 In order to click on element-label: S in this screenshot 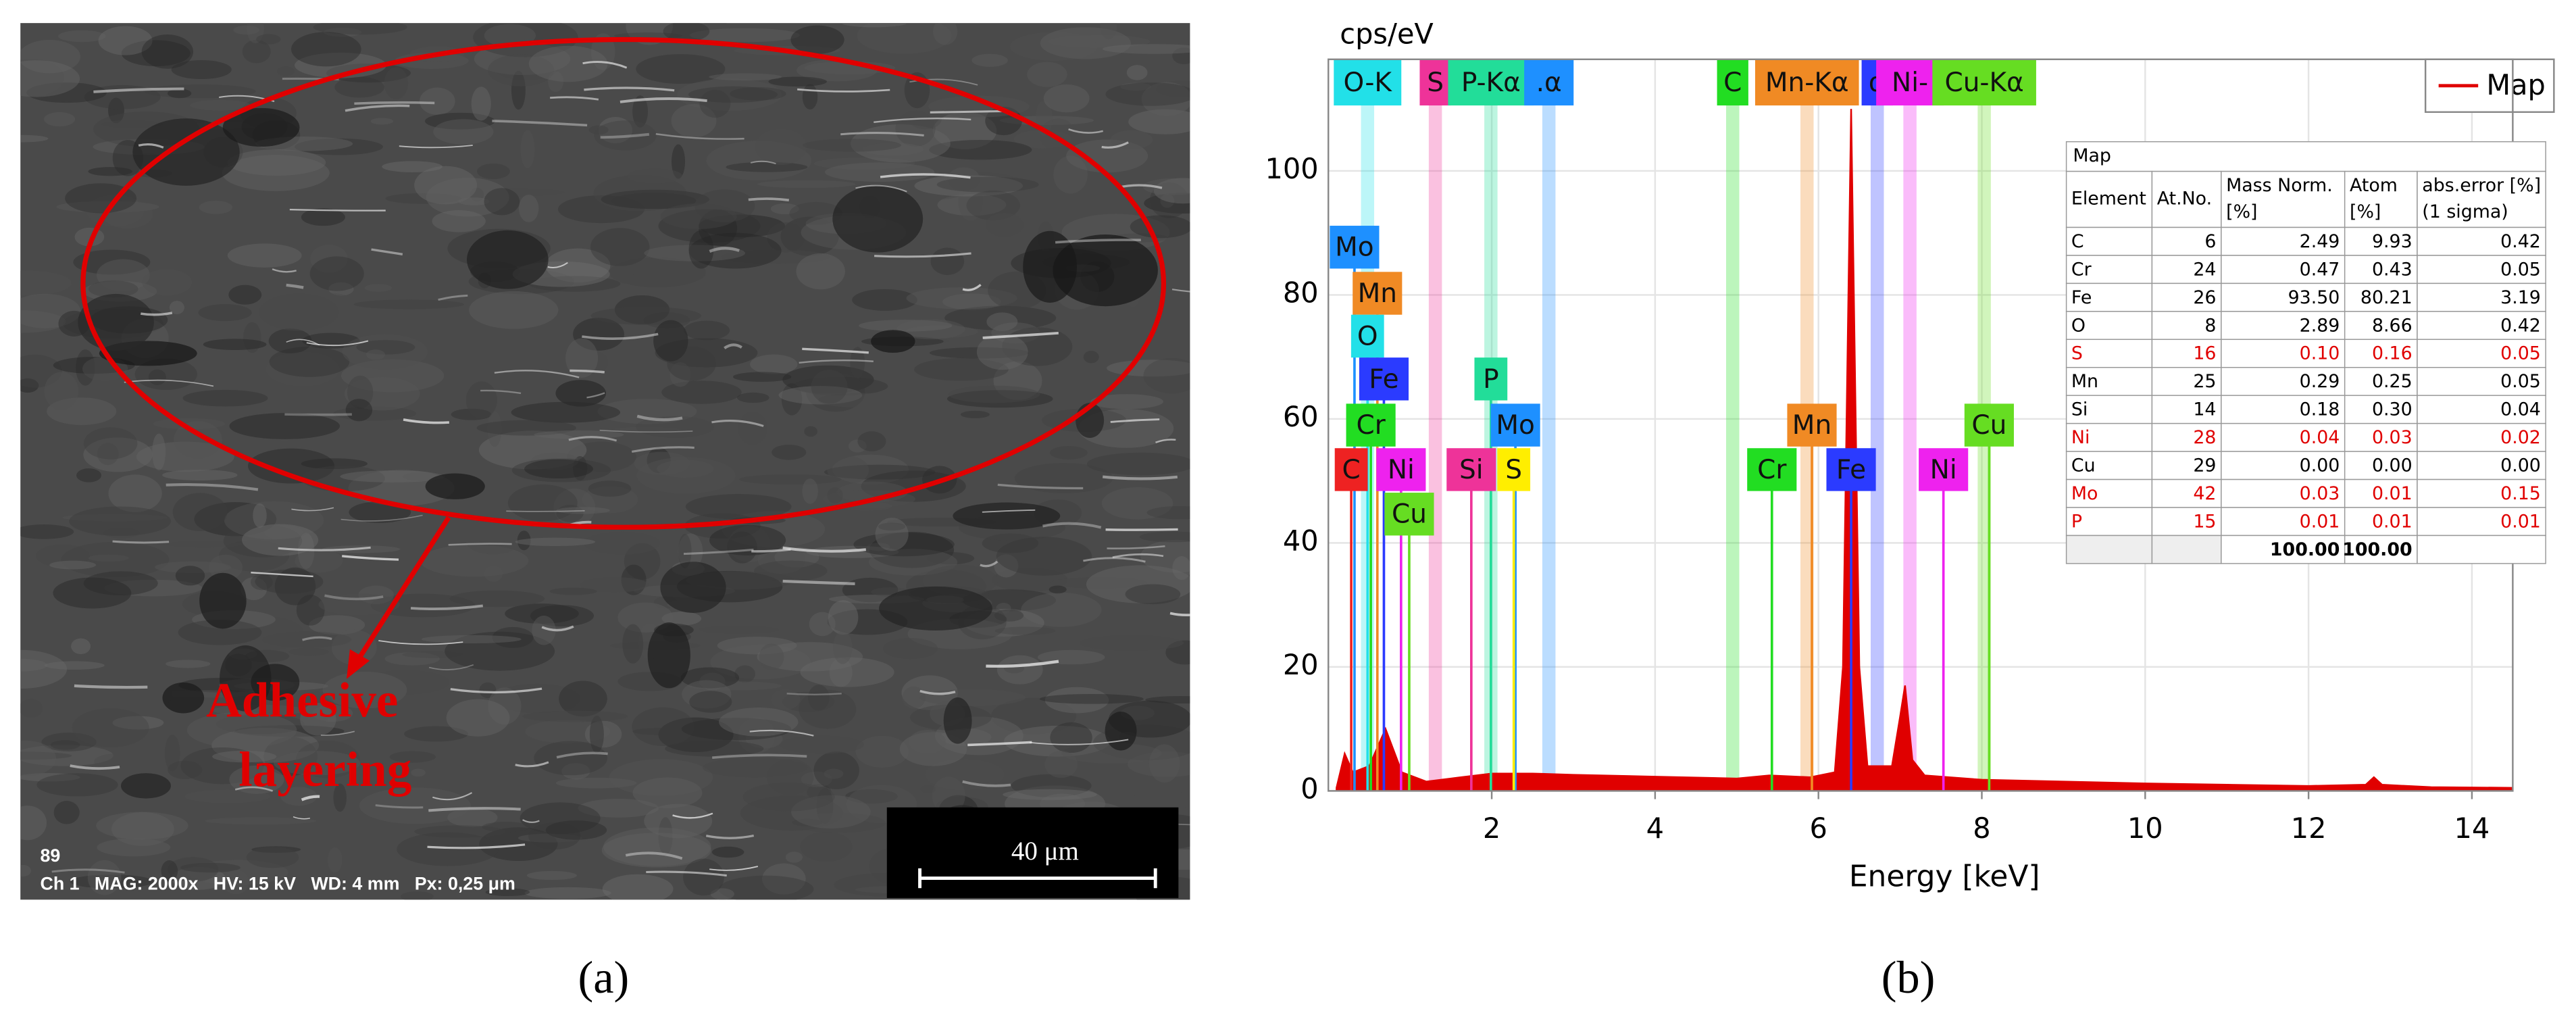, I will do `click(1513, 470)`.